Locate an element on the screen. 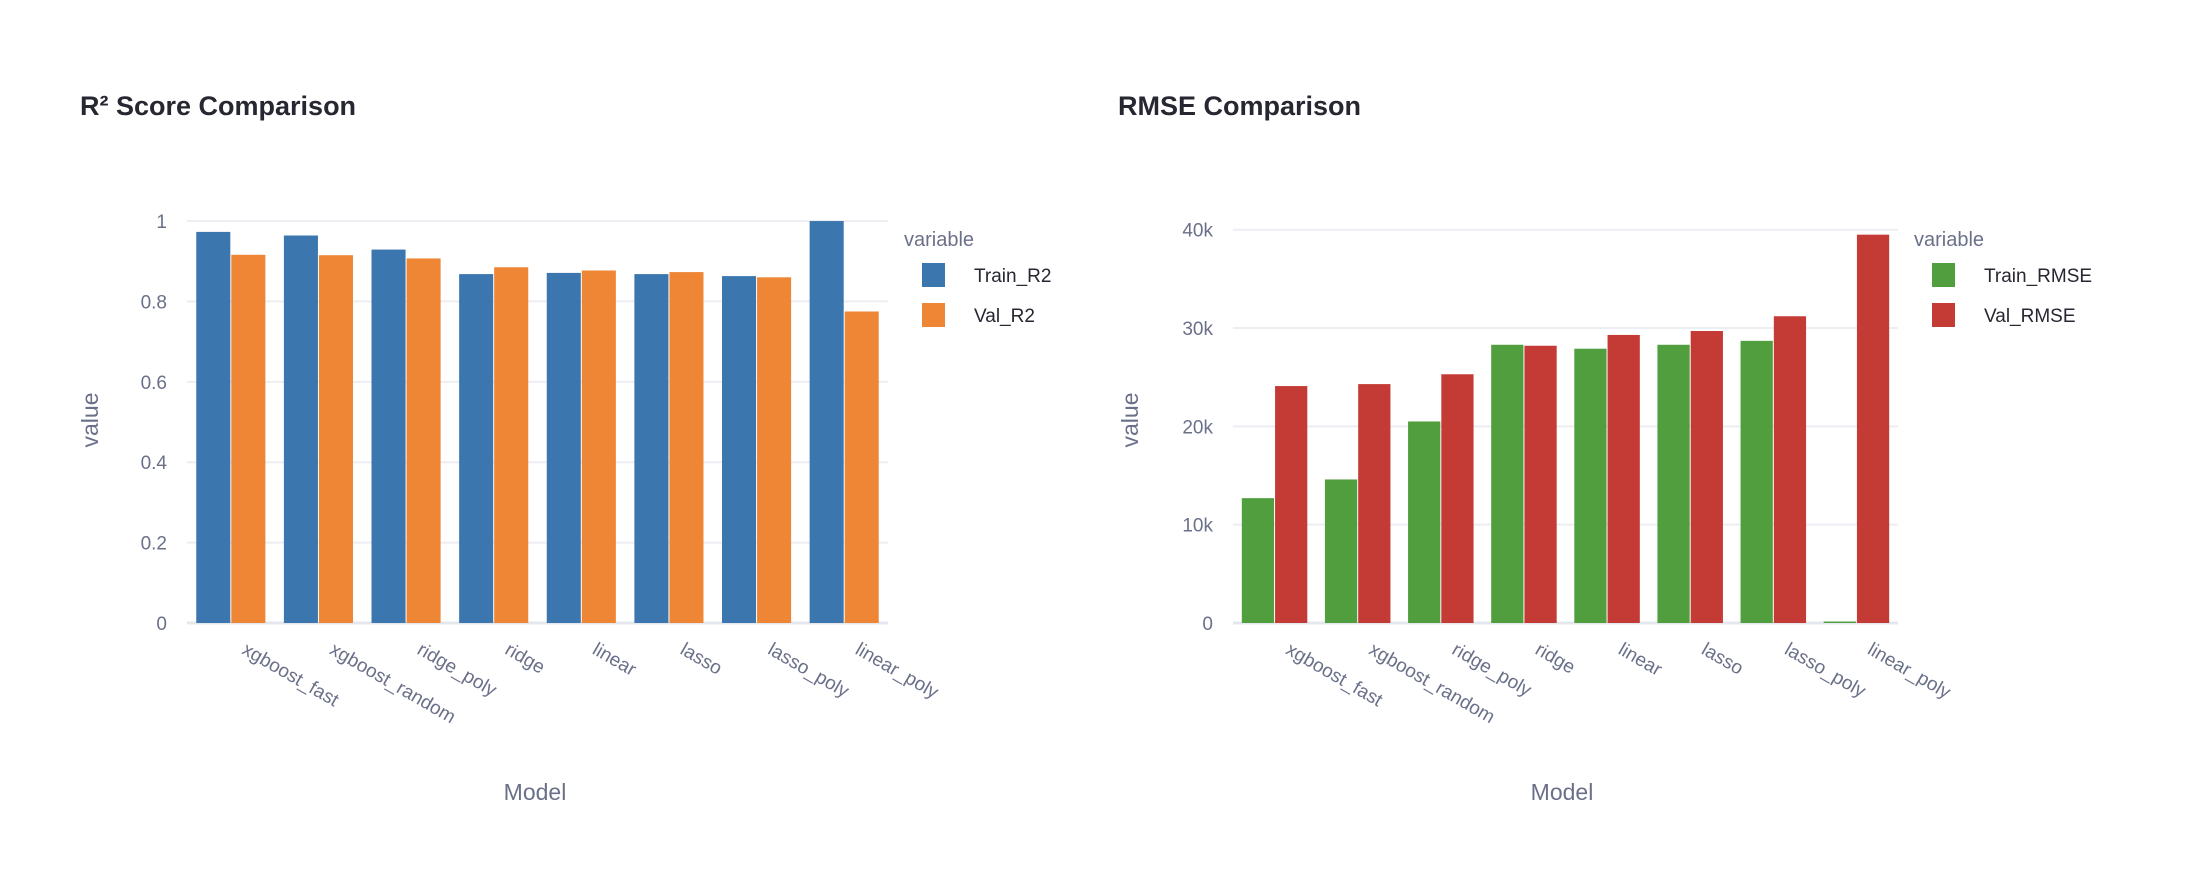 The image size is (2190, 893). y-tick-label: 0.2 is located at coordinates (154, 544).